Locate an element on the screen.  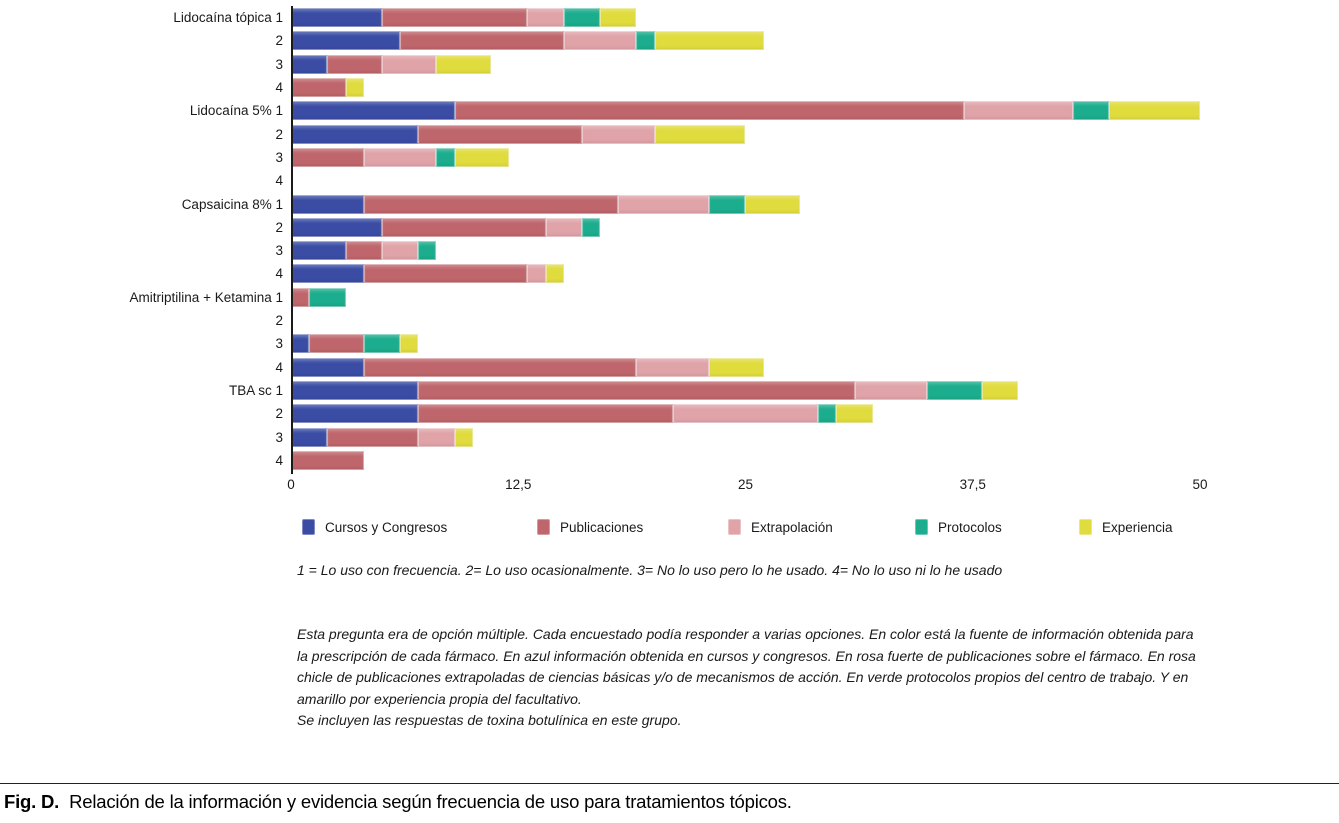
legend-item-cursos-y-congresos: Cursos y Congresos is located at coordinates (419, 527).